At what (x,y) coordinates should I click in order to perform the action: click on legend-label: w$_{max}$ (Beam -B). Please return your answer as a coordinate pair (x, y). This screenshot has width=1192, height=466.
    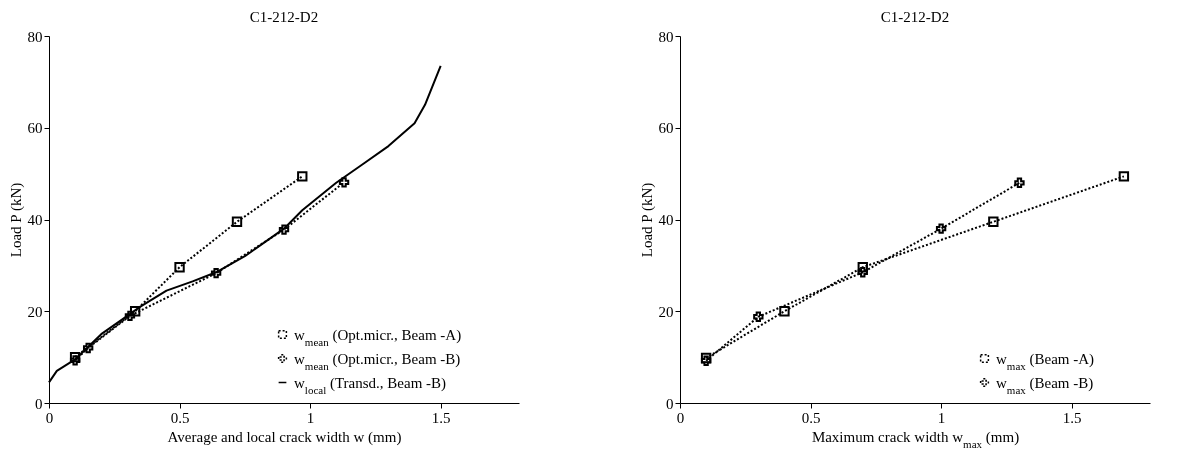
    Looking at the image, I should click on (1045, 385).